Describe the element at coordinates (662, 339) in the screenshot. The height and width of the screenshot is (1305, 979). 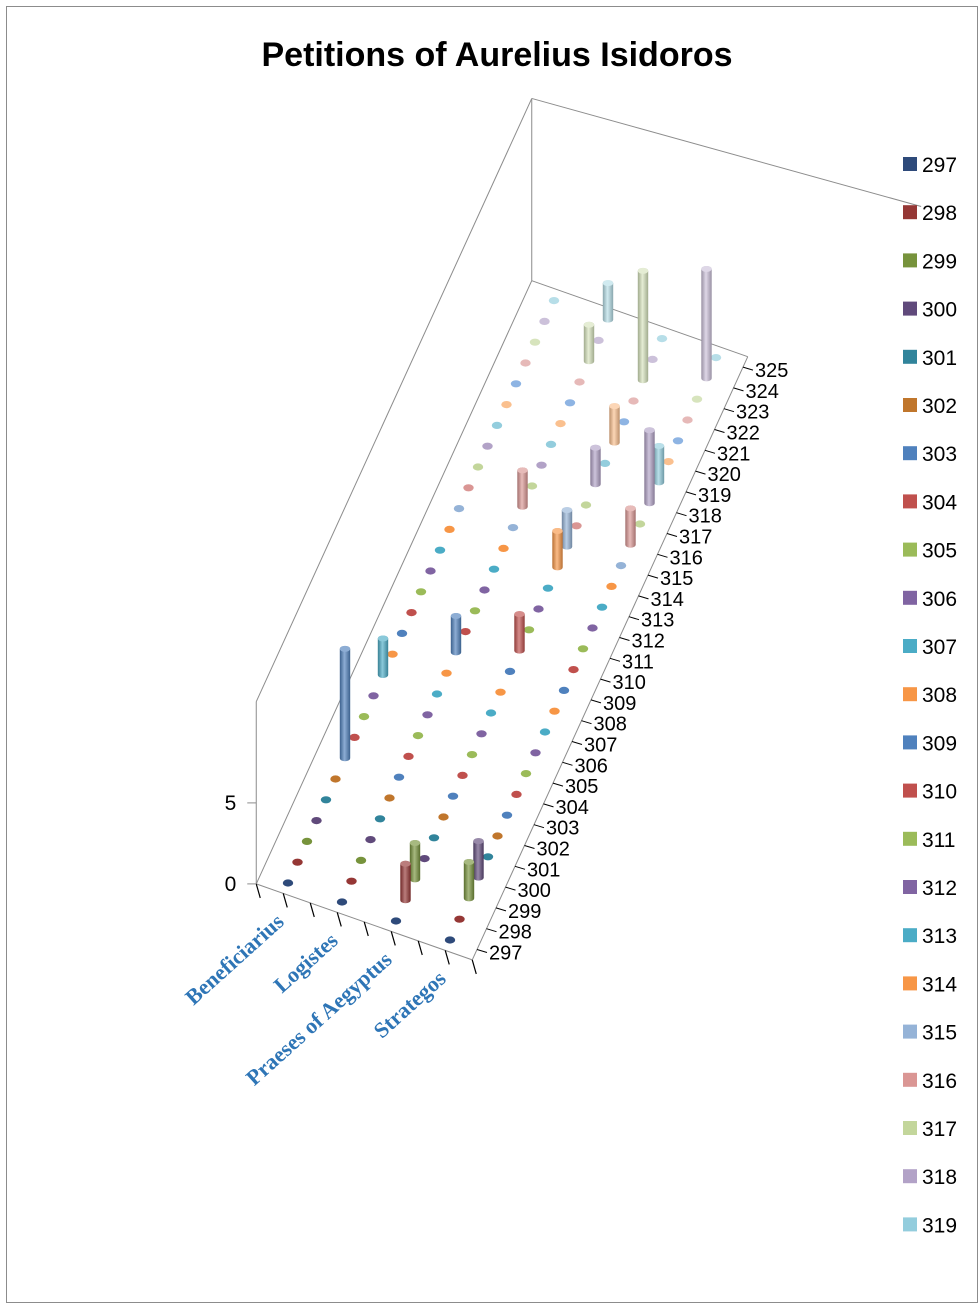
I see `bar-325-praeses-of-aegyptus` at that location.